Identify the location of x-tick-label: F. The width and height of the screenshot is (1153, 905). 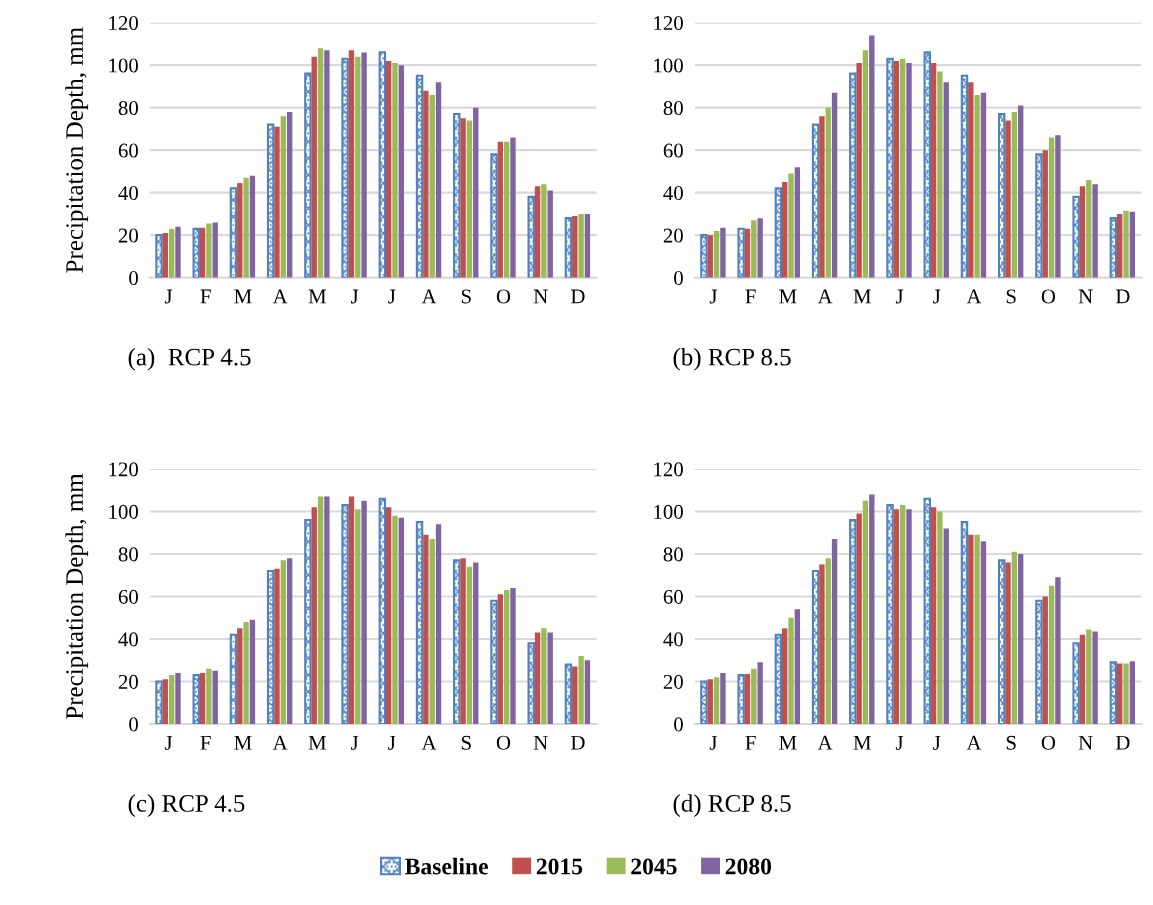
(750, 296).